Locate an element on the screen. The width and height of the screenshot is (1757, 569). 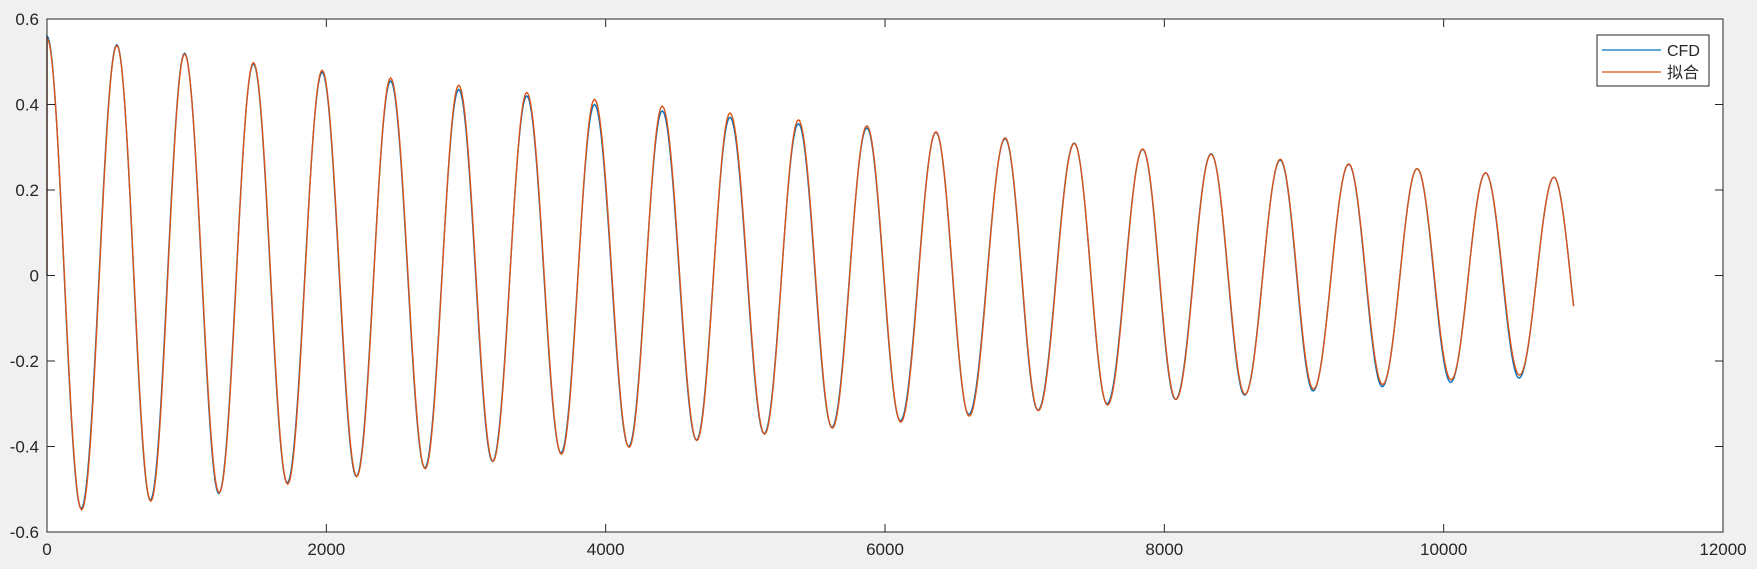
x-tick-label: 0 is located at coordinates (46, 549).